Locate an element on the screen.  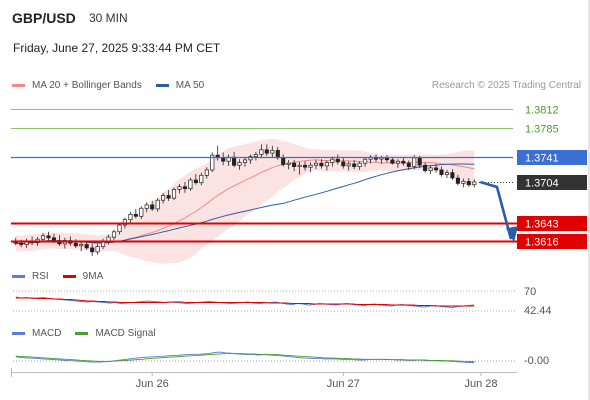
level-label: 1.3704 is located at coordinates (542, 184).